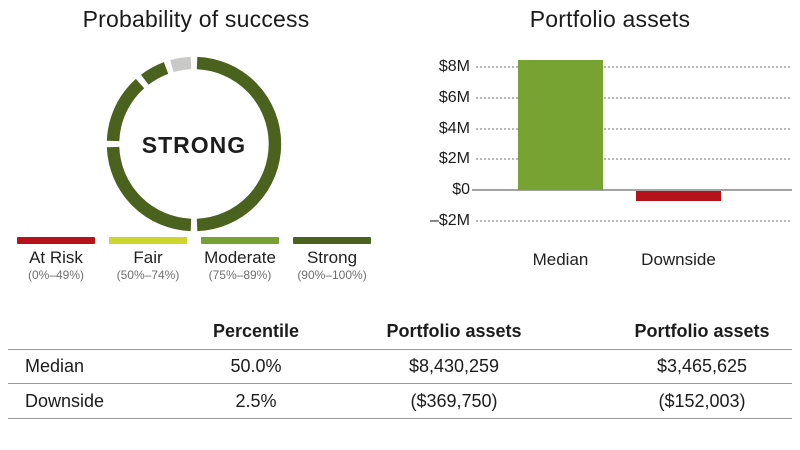 The width and height of the screenshot is (800, 450). I want to click on moderate-color-bar, so click(240, 240).